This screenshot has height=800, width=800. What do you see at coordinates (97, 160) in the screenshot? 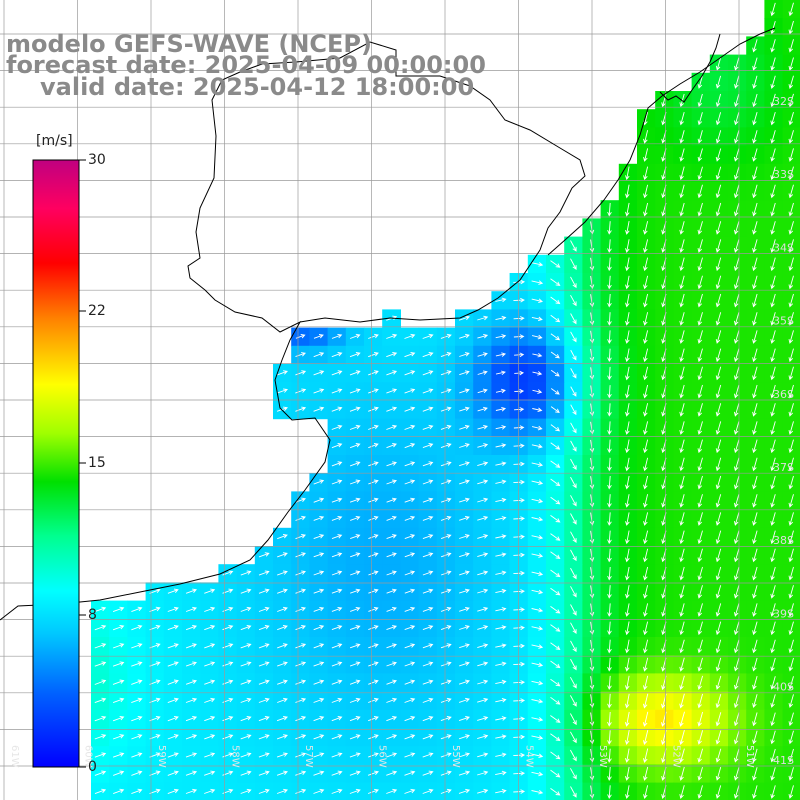
I see `colorbar-tick-label: 30` at bounding box center [97, 160].